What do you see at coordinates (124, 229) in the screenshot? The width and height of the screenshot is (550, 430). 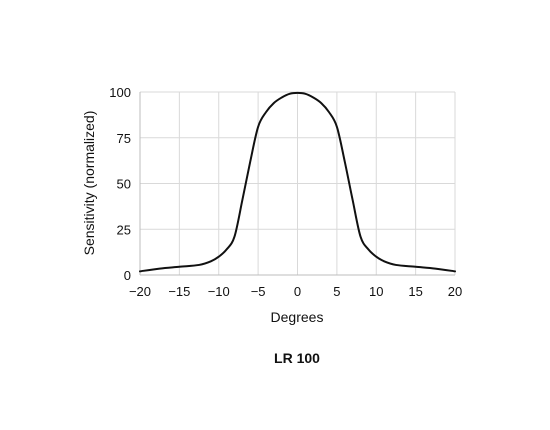 I see `y-tick-label-1: 25` at bounding box center [124, 229].